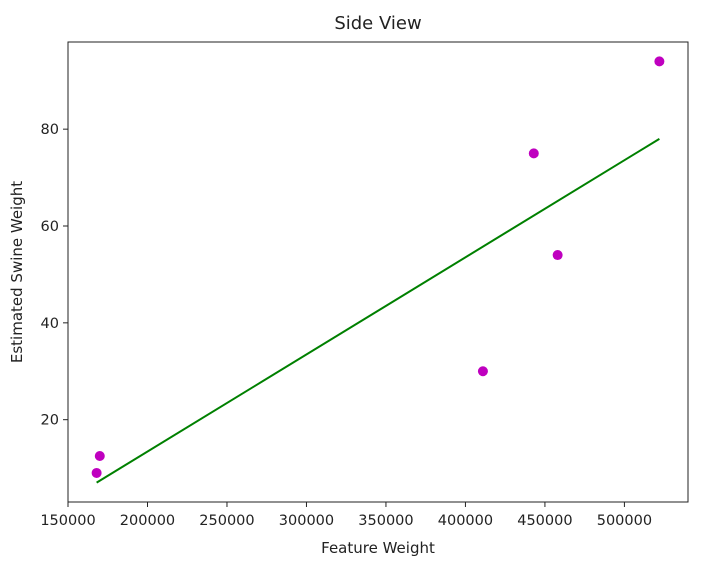 This screenshot has width=720, height=561. I want to click on x-axis-label: Feature Weight, so click(378, 548).